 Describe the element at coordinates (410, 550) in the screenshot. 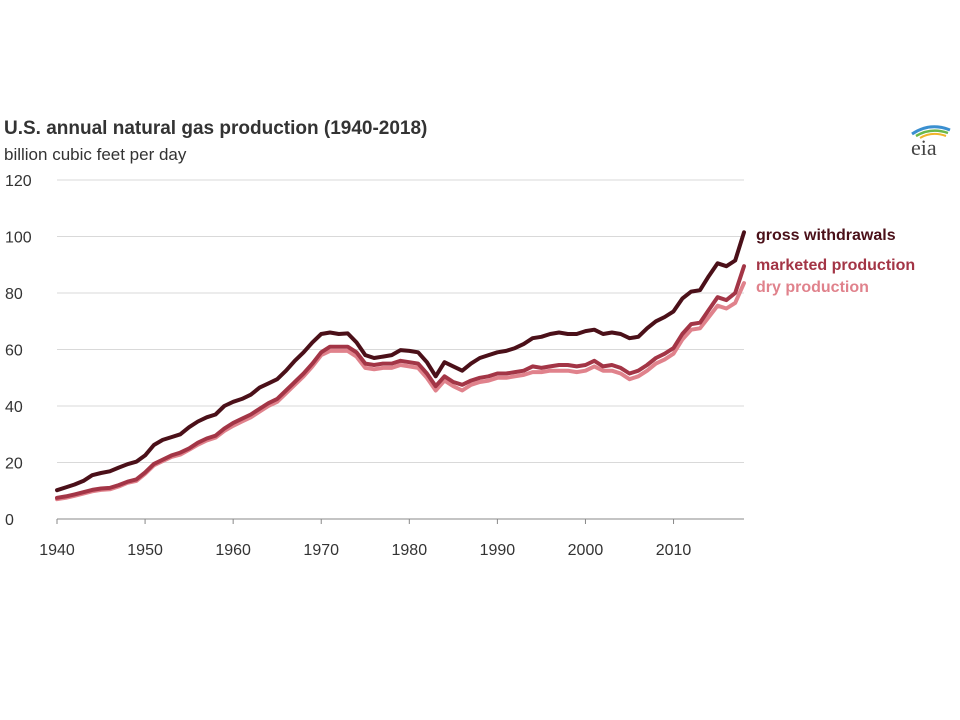

I see `x-tick-label-1980: 1980` at that location.